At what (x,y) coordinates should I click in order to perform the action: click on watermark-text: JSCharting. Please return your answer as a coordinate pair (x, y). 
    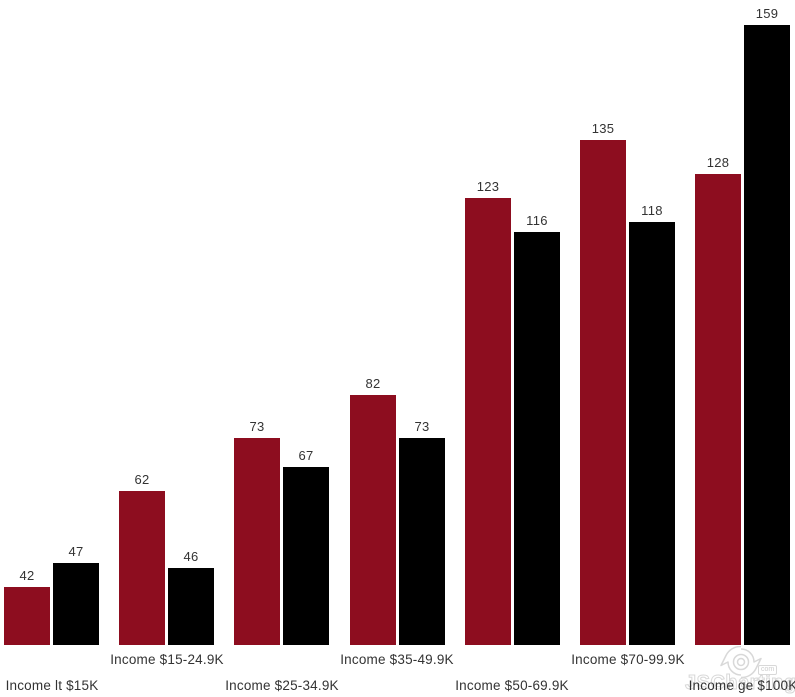
    Looking at the image, I should click on (740, 683).